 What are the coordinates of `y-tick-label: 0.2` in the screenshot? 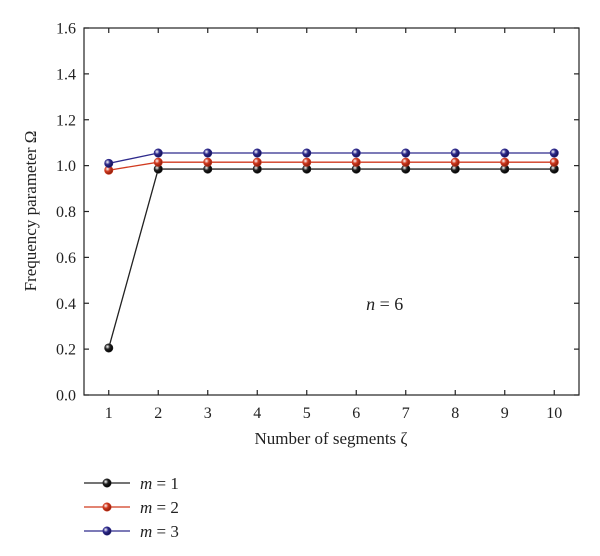 It's located at (66, 350).